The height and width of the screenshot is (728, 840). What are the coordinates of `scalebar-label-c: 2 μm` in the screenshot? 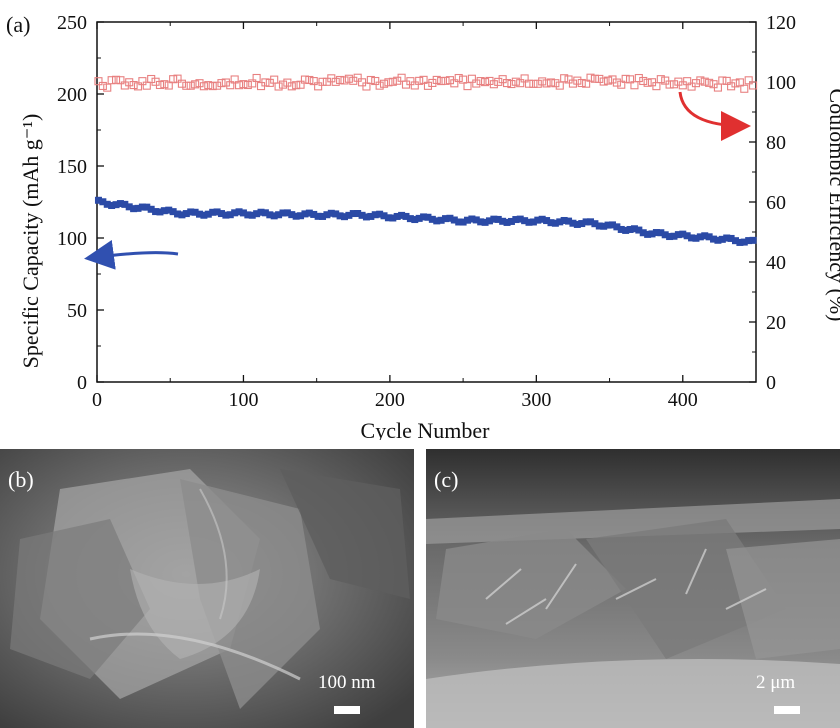 It's located at (776, 682).